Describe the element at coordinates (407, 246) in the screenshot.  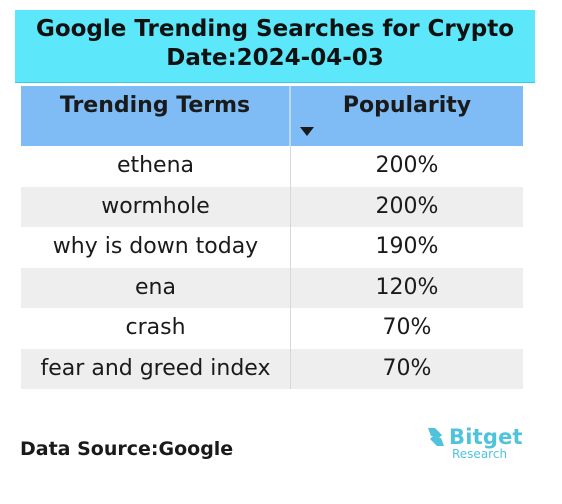
I see `popularity-cell: 190%` at that location.